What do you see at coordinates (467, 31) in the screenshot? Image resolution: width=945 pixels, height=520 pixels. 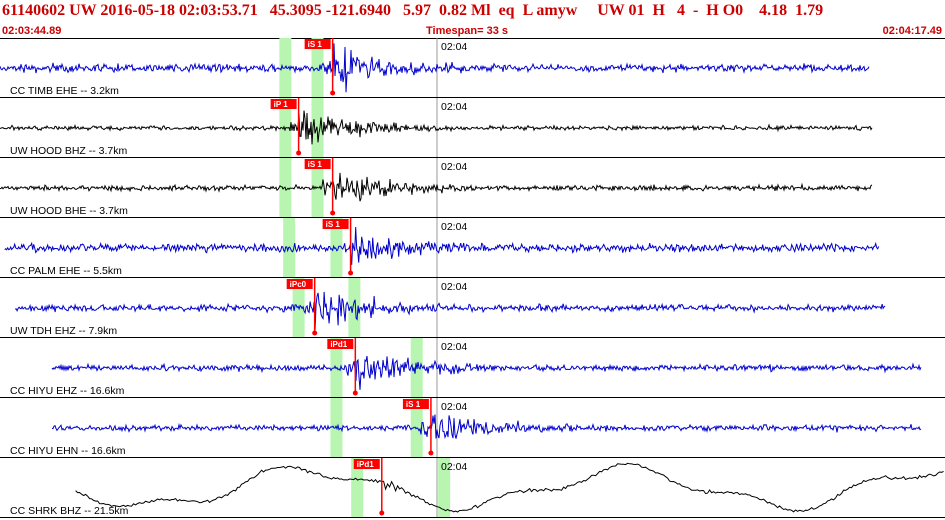 I see `timespan-label: Timespan= 33 s` at bounding box center [467, 31].